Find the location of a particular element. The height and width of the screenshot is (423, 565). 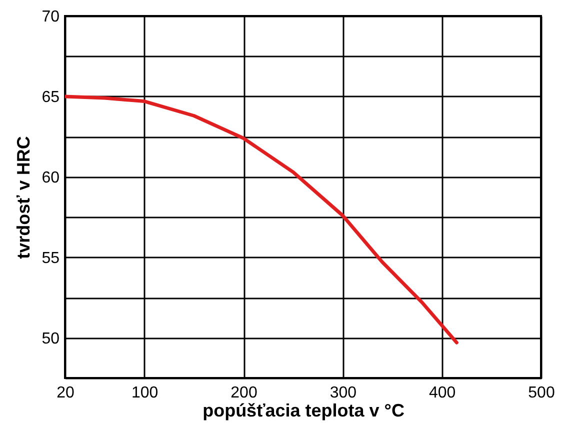

y-tick-label: 65 is located at coordinates (51, 97).